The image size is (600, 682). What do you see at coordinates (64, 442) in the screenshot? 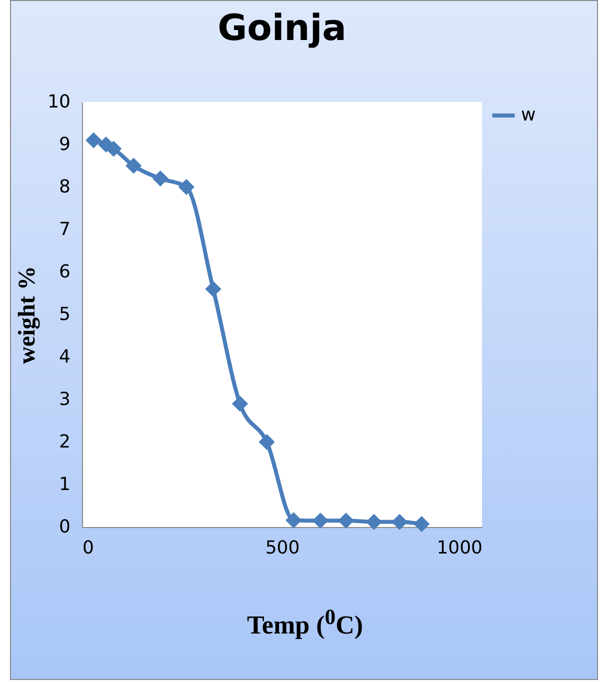
I see `y-tick-label: 2` at bounding box center [64, 442].